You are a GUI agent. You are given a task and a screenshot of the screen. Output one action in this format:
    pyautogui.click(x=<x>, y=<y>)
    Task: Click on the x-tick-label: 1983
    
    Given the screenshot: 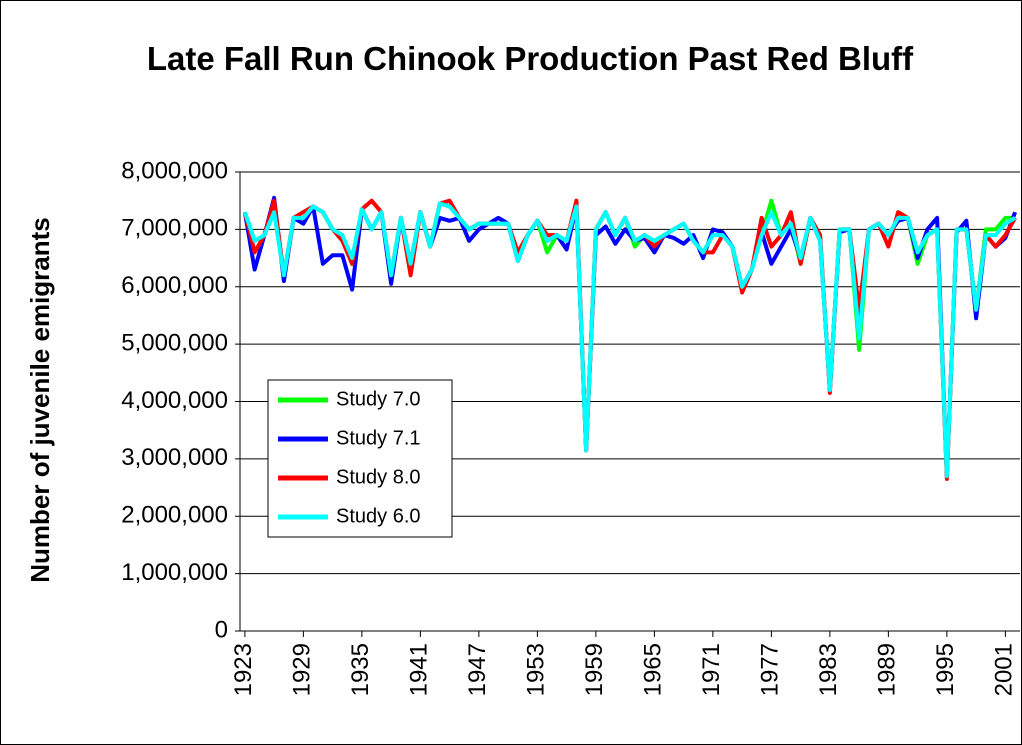 What is the action you would take?
    pyautogui.click(x=828, y=669)
    